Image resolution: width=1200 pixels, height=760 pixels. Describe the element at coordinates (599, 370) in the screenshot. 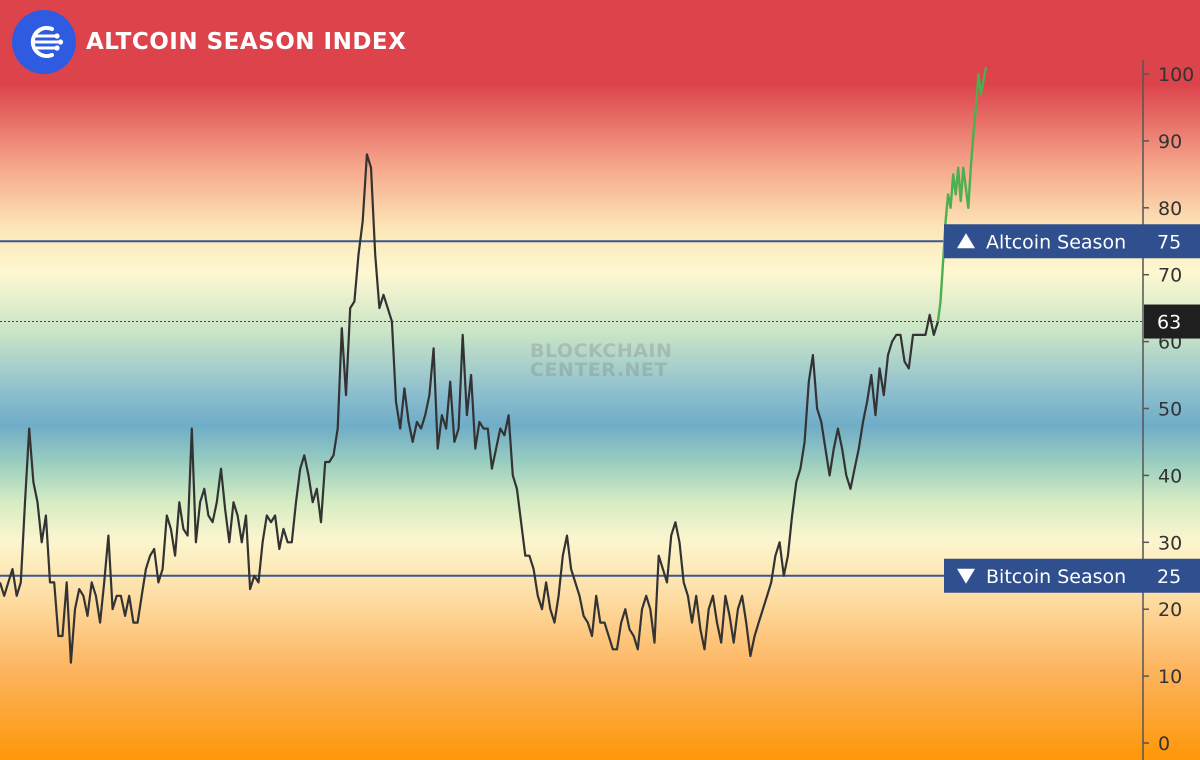

I see `watermark-line-2: CENTER.NET` at that location.